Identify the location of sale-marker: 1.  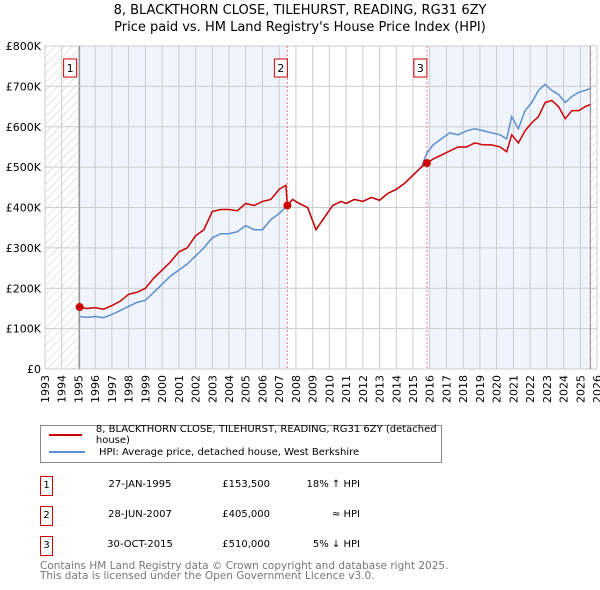
(46, 486).